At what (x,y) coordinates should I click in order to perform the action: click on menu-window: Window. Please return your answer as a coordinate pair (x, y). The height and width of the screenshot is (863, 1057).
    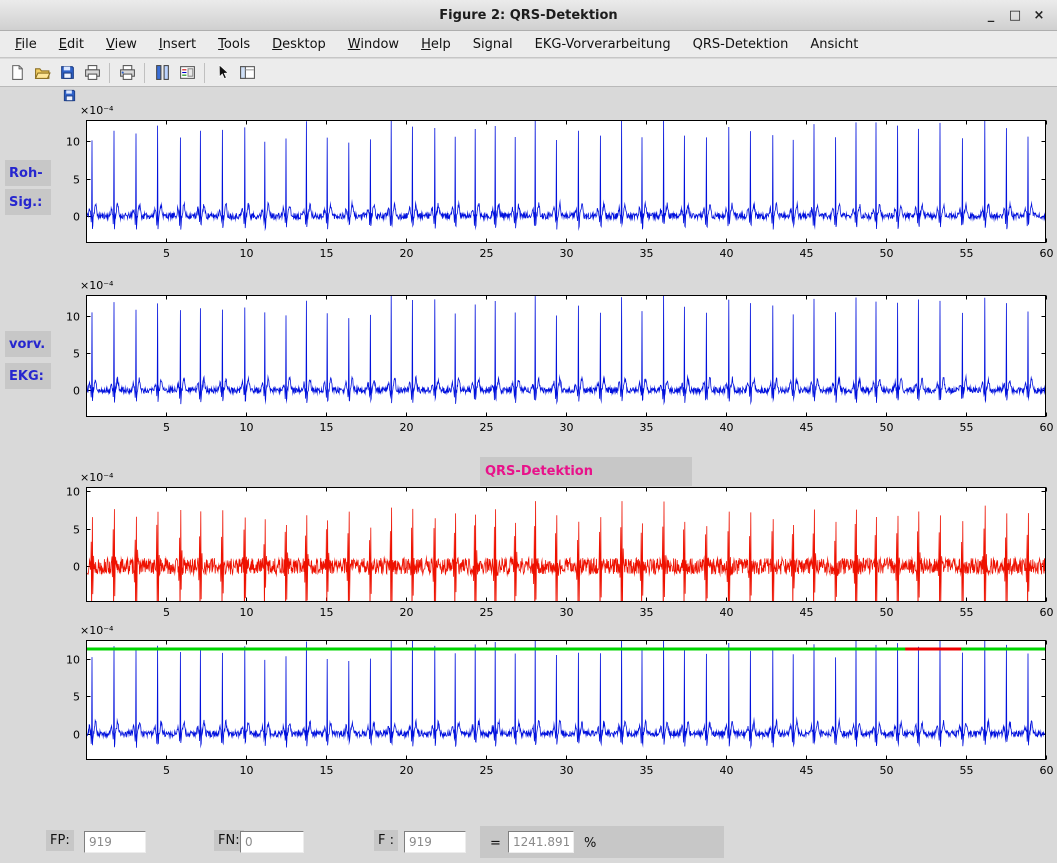
    Looking at the image, I should click on (373, 44).